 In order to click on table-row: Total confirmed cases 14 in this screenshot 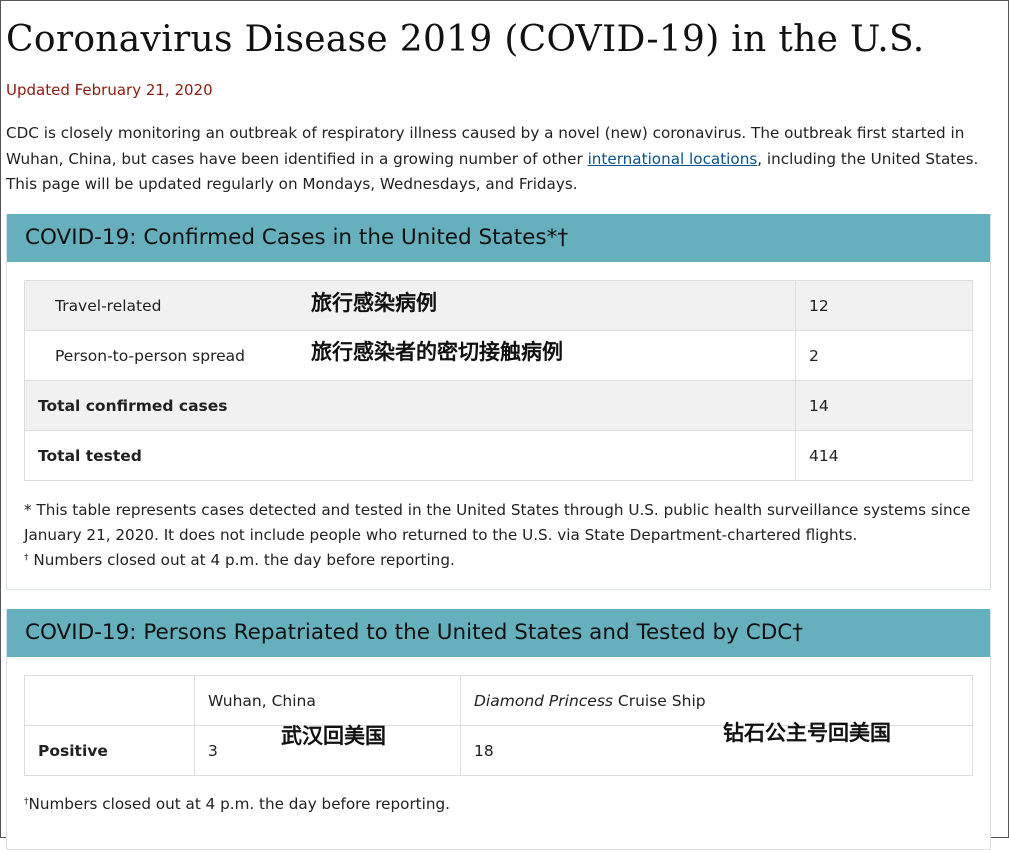, I will do `click(498, 405)`.